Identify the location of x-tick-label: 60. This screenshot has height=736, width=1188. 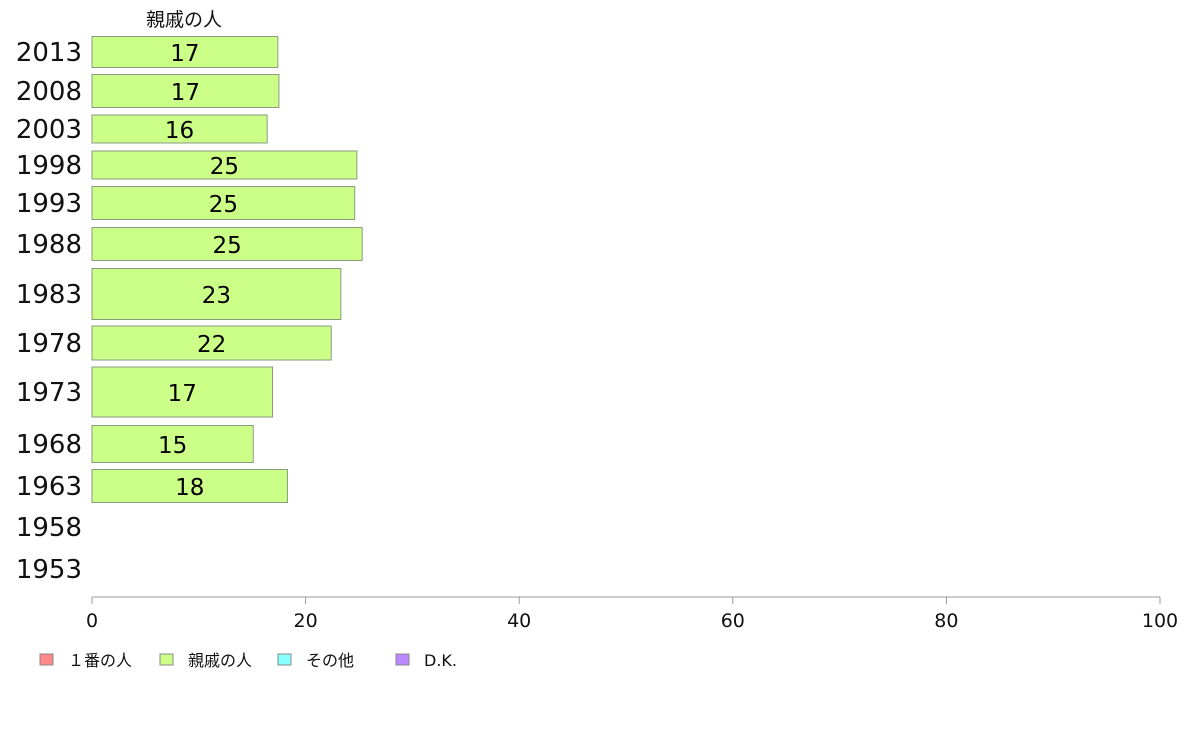
(733, 621).